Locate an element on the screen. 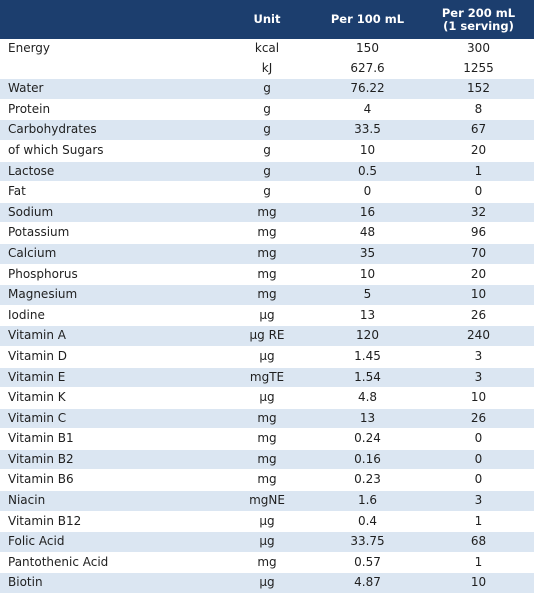  table-row: kJ 627.6 1255 is located at coordinates (267, 68).